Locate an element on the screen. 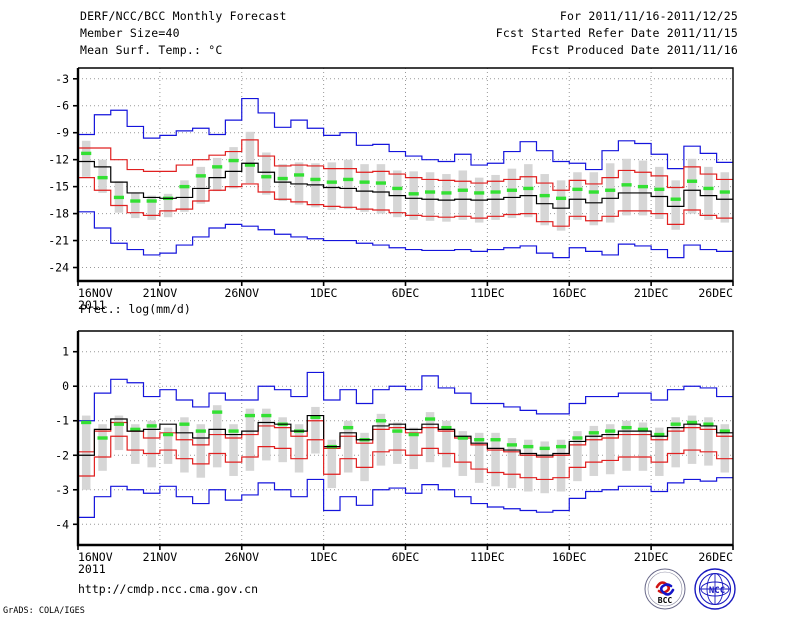 This screenshot has width=800, height=618. website-url: http://cmdp.ncc.cma.gov.cn is located at coordinates (168, 589).